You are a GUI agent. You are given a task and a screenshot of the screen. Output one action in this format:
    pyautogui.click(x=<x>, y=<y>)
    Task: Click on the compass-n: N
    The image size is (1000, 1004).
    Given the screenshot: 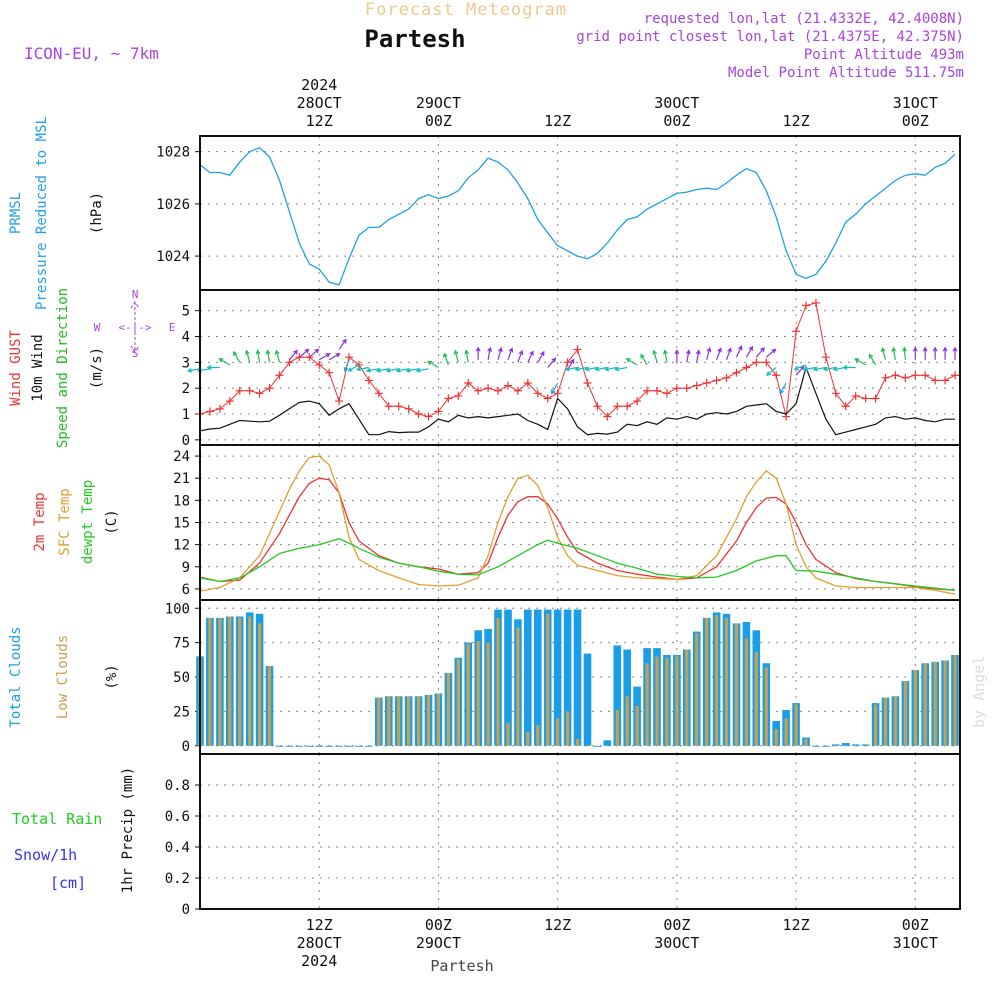 What is the action you would take?
    pyautogui.click(x=135, y=294)
    